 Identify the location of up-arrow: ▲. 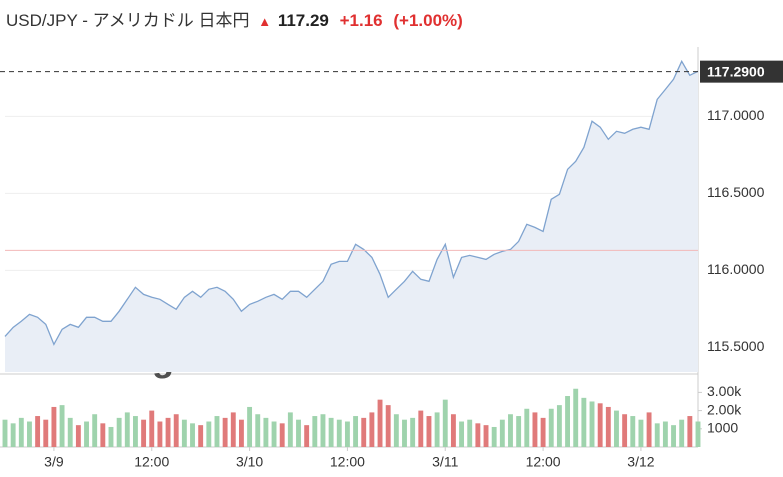
(265, 21).